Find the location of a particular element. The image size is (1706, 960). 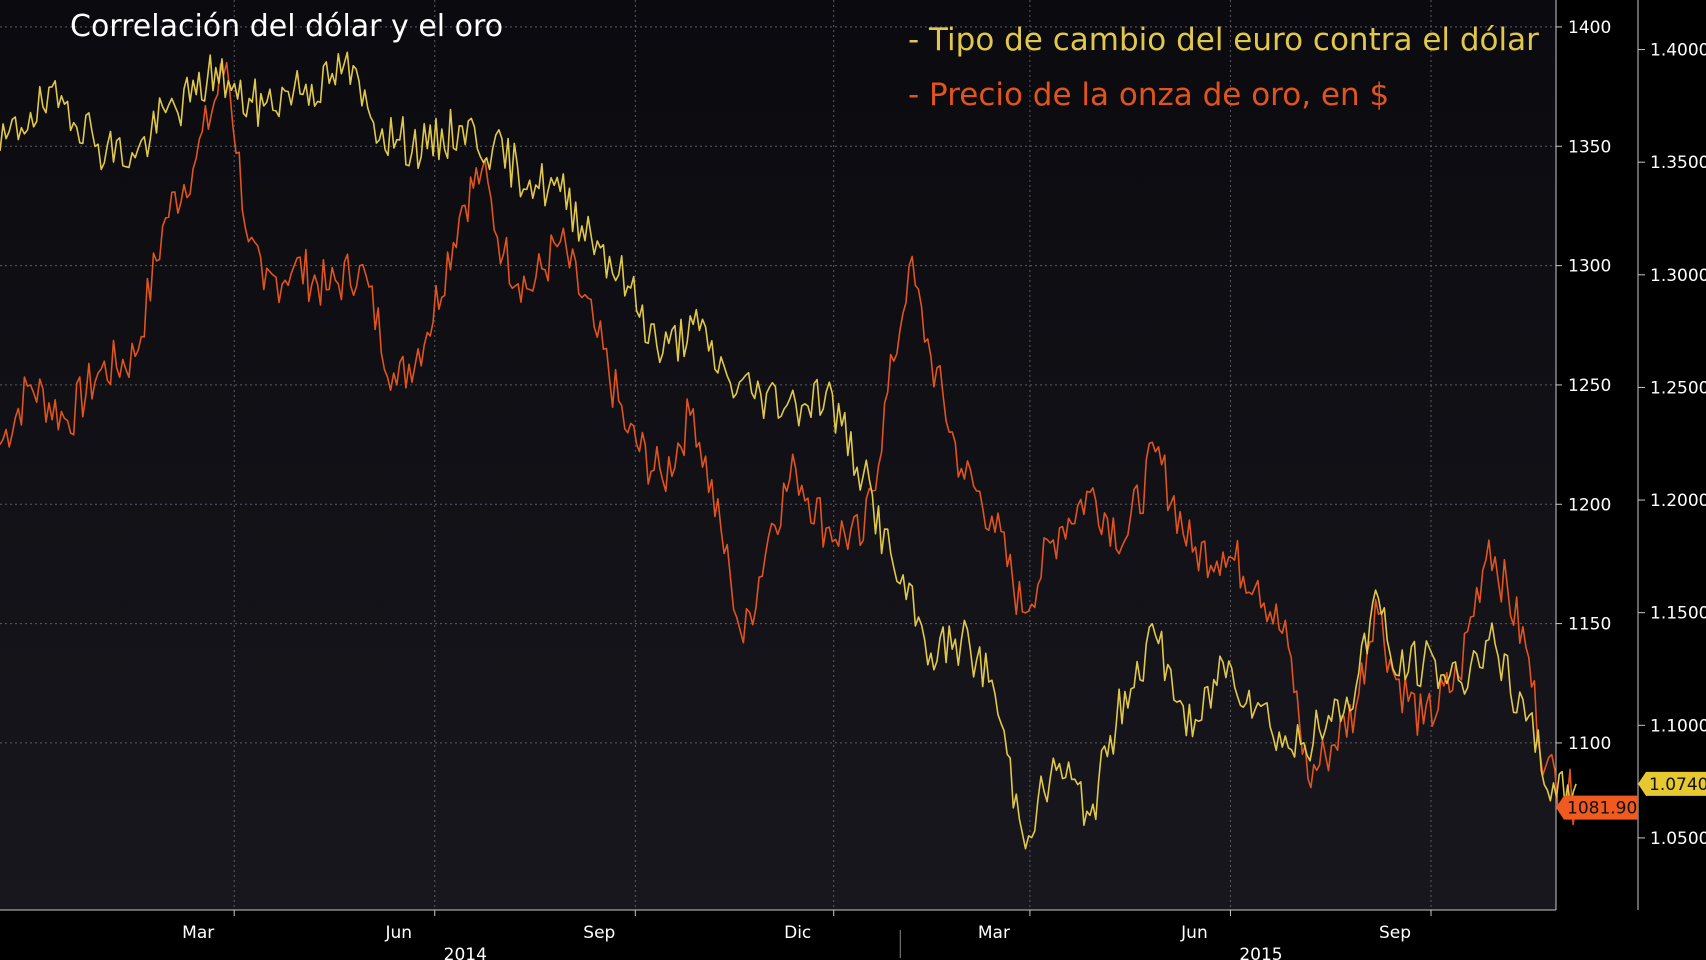

gold-tick-label: 1400 is located at coordinates (1589, 28).